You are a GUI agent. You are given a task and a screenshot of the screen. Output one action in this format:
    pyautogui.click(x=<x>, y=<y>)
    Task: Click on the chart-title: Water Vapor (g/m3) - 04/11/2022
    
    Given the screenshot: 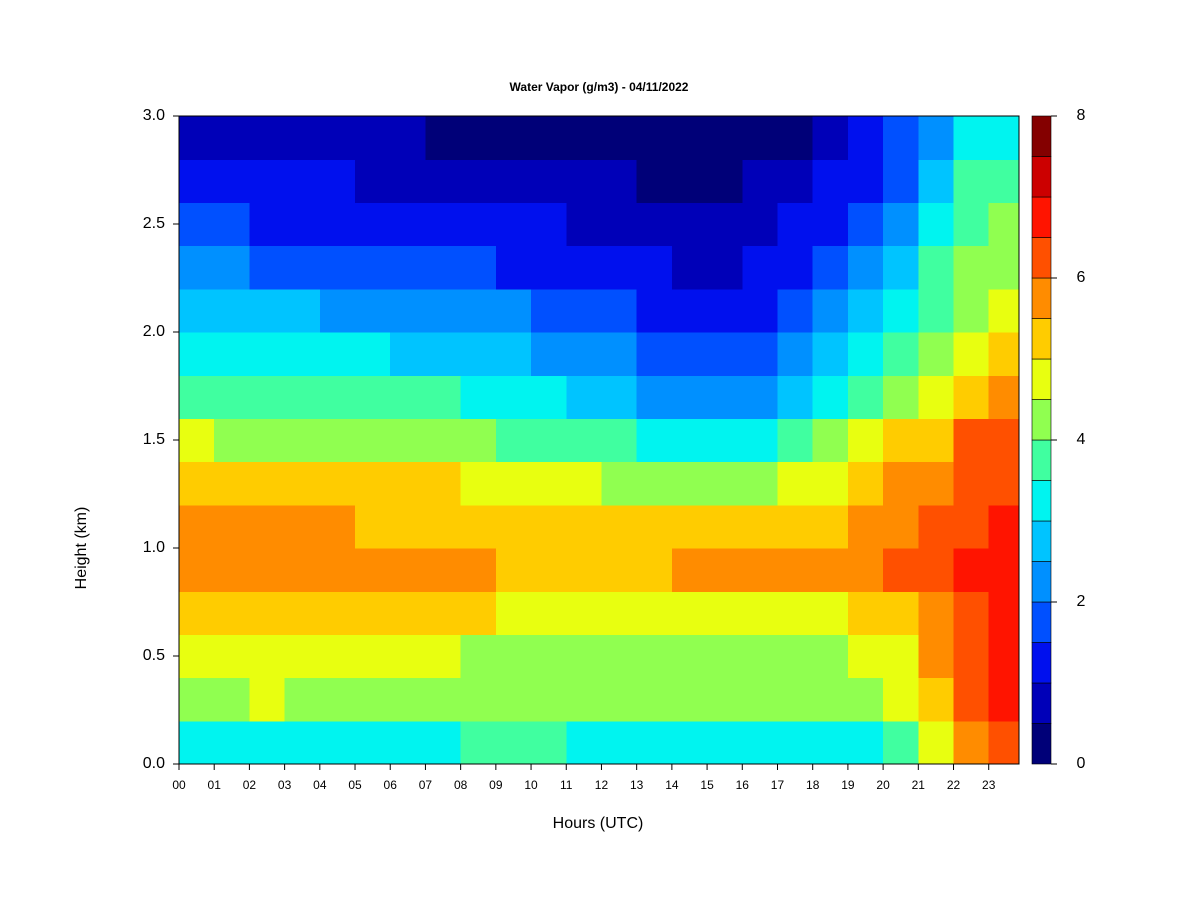 What is the action you would take?
    pyautogui.click(x=599, y=87)
    